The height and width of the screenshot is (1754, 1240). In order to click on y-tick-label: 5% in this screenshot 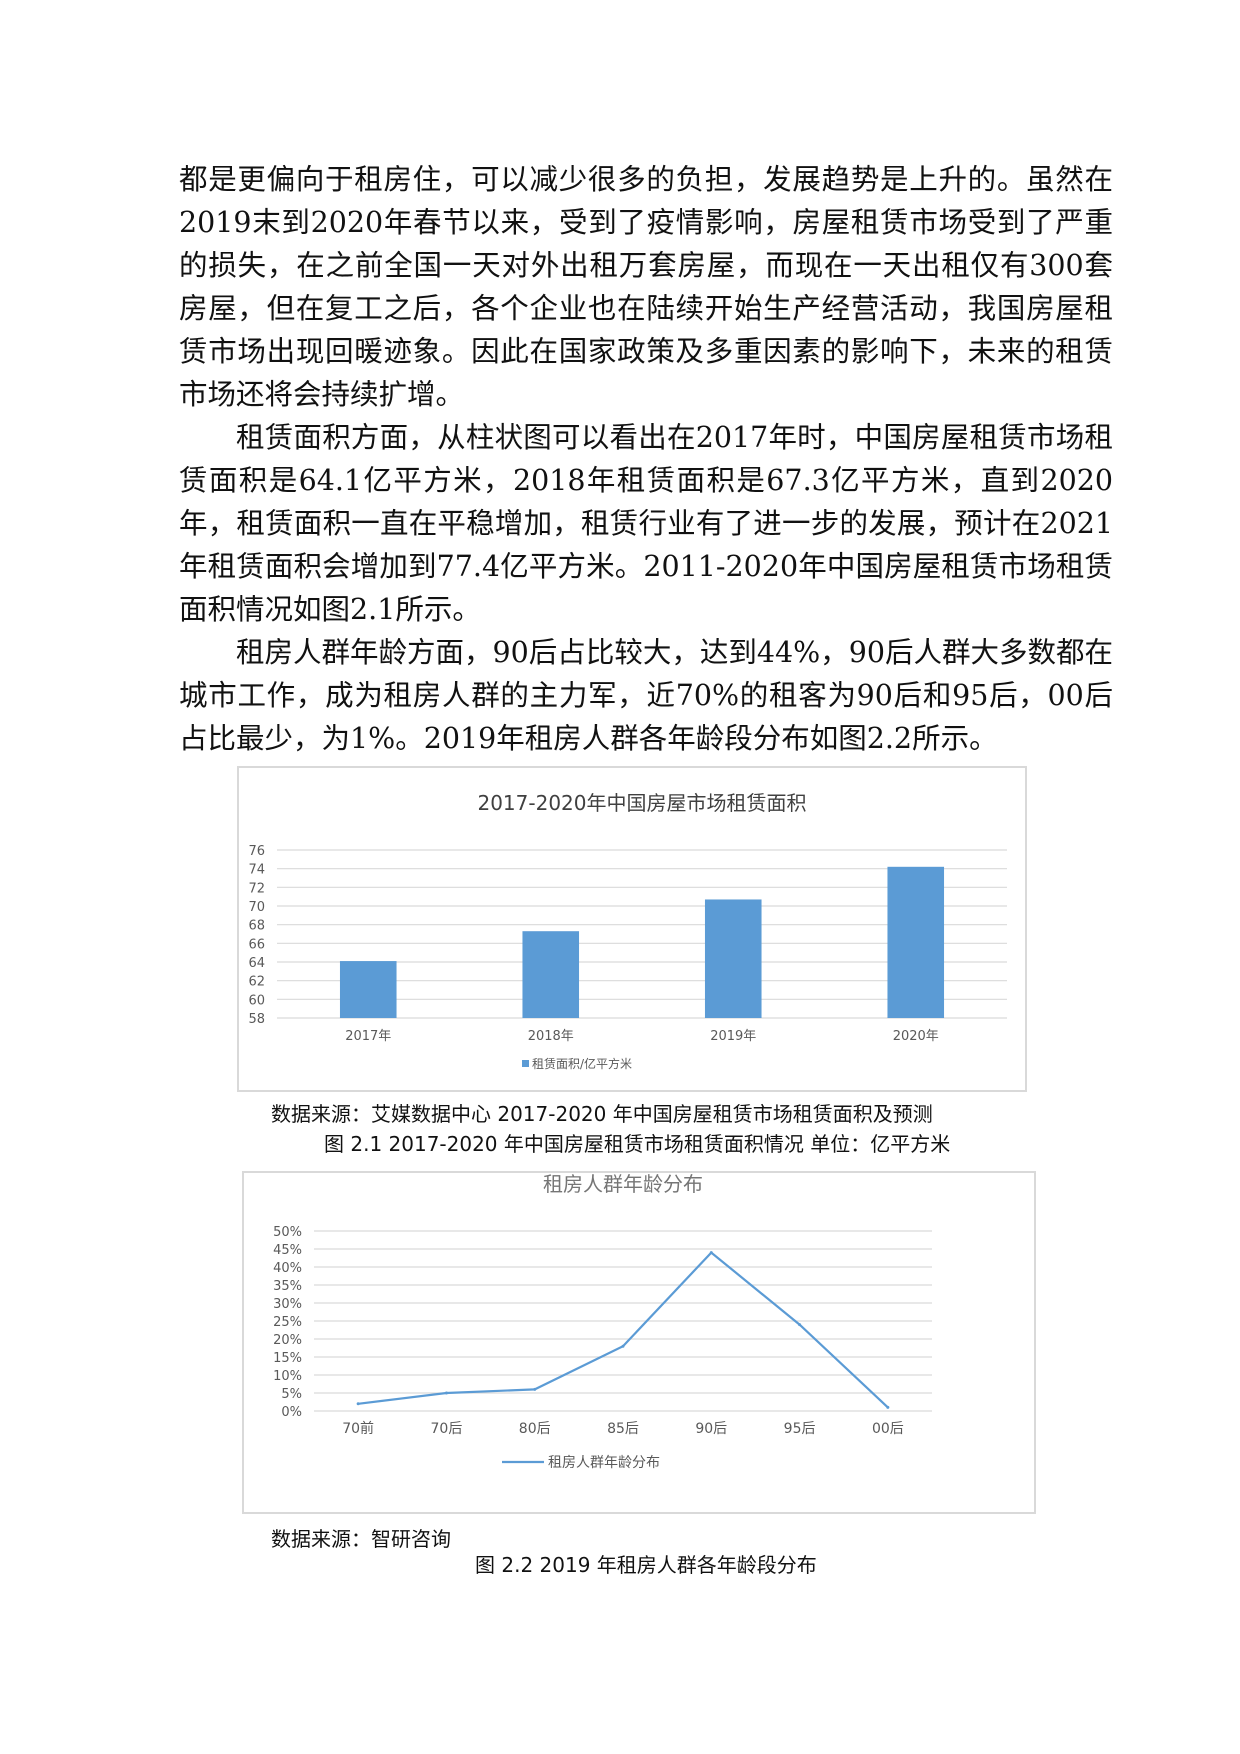, I will do `click(291, 1394)`.